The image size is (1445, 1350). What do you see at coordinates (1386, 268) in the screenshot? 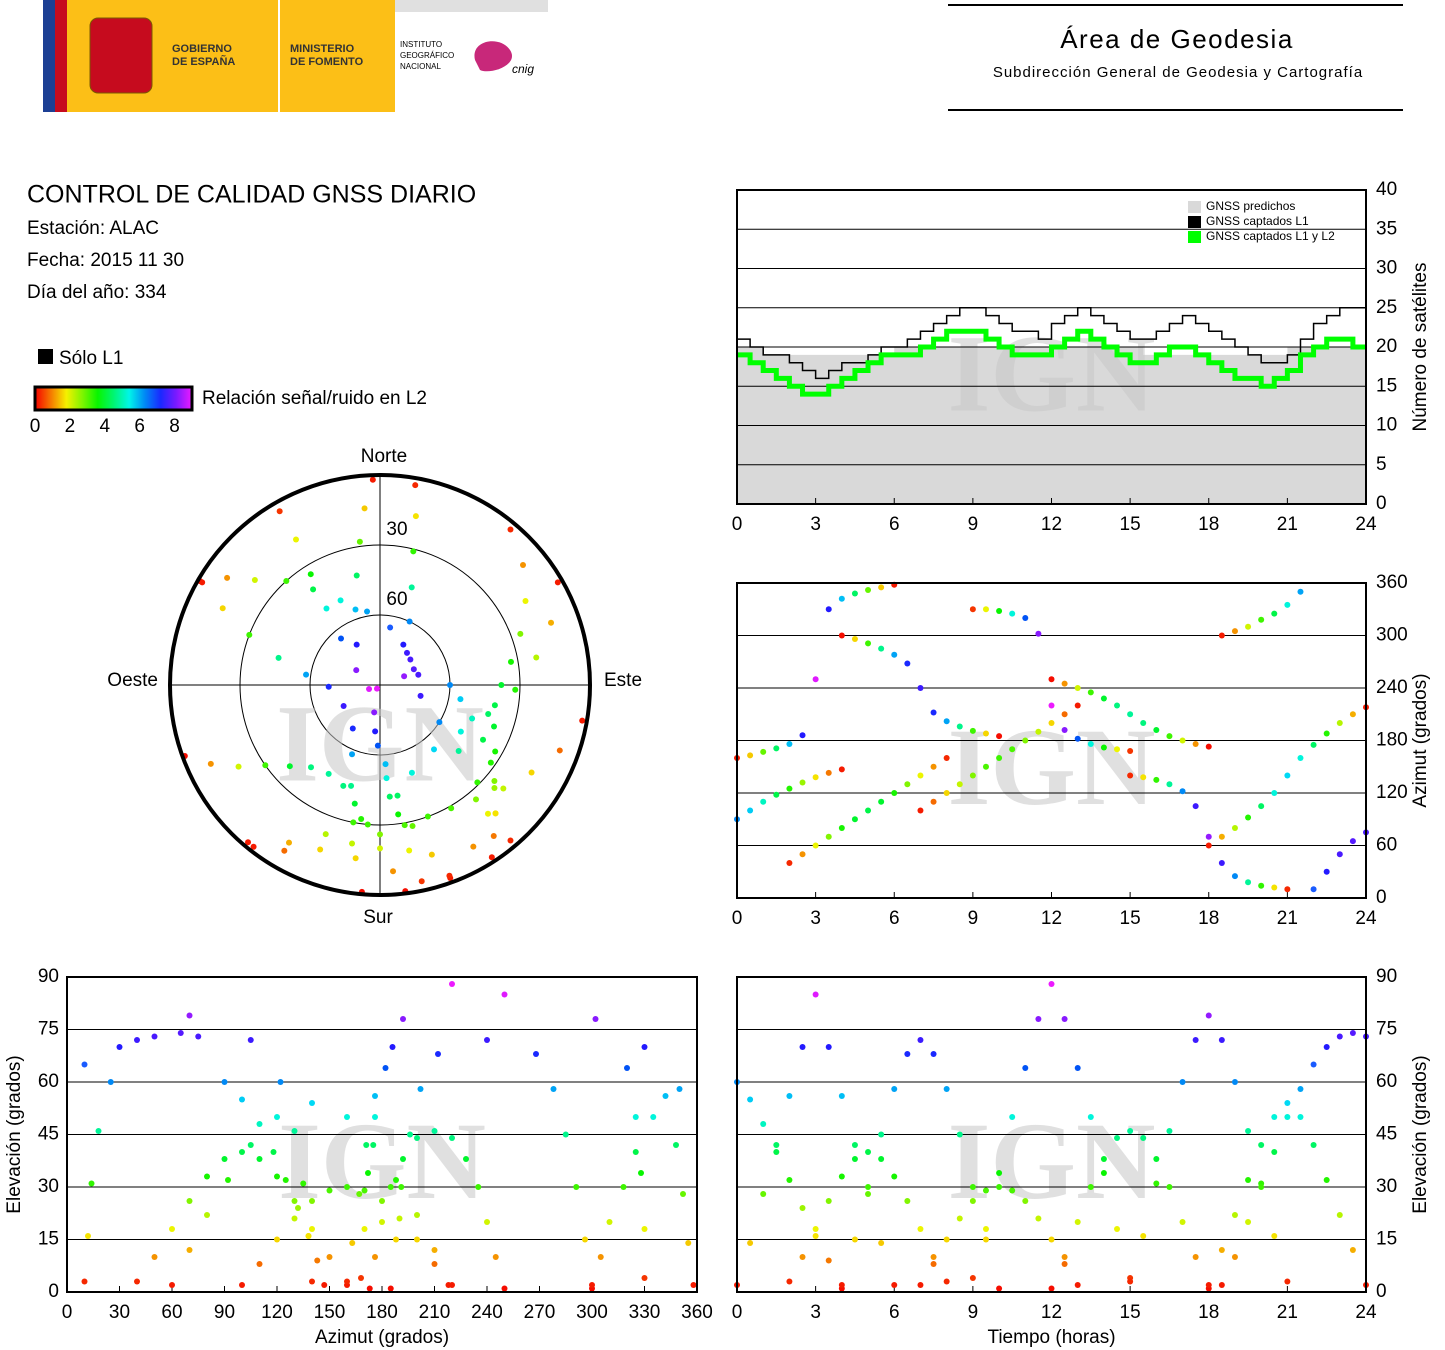
I see `y-tick-label: 30` at bounding box center [1386, 268].